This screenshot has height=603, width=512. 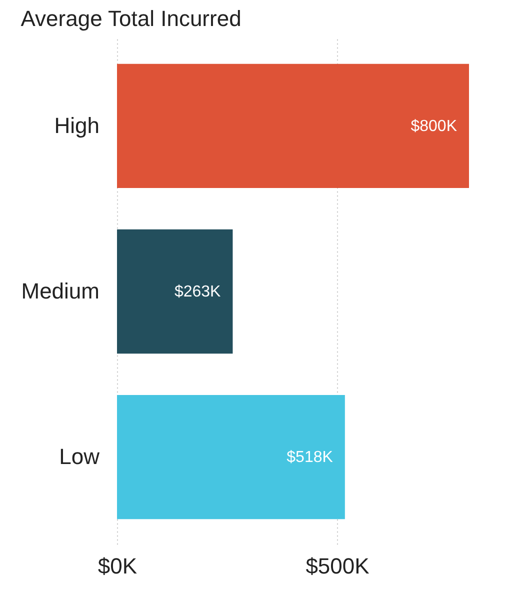 I want to click on data-label: $263K, so click(x=198, y=292).